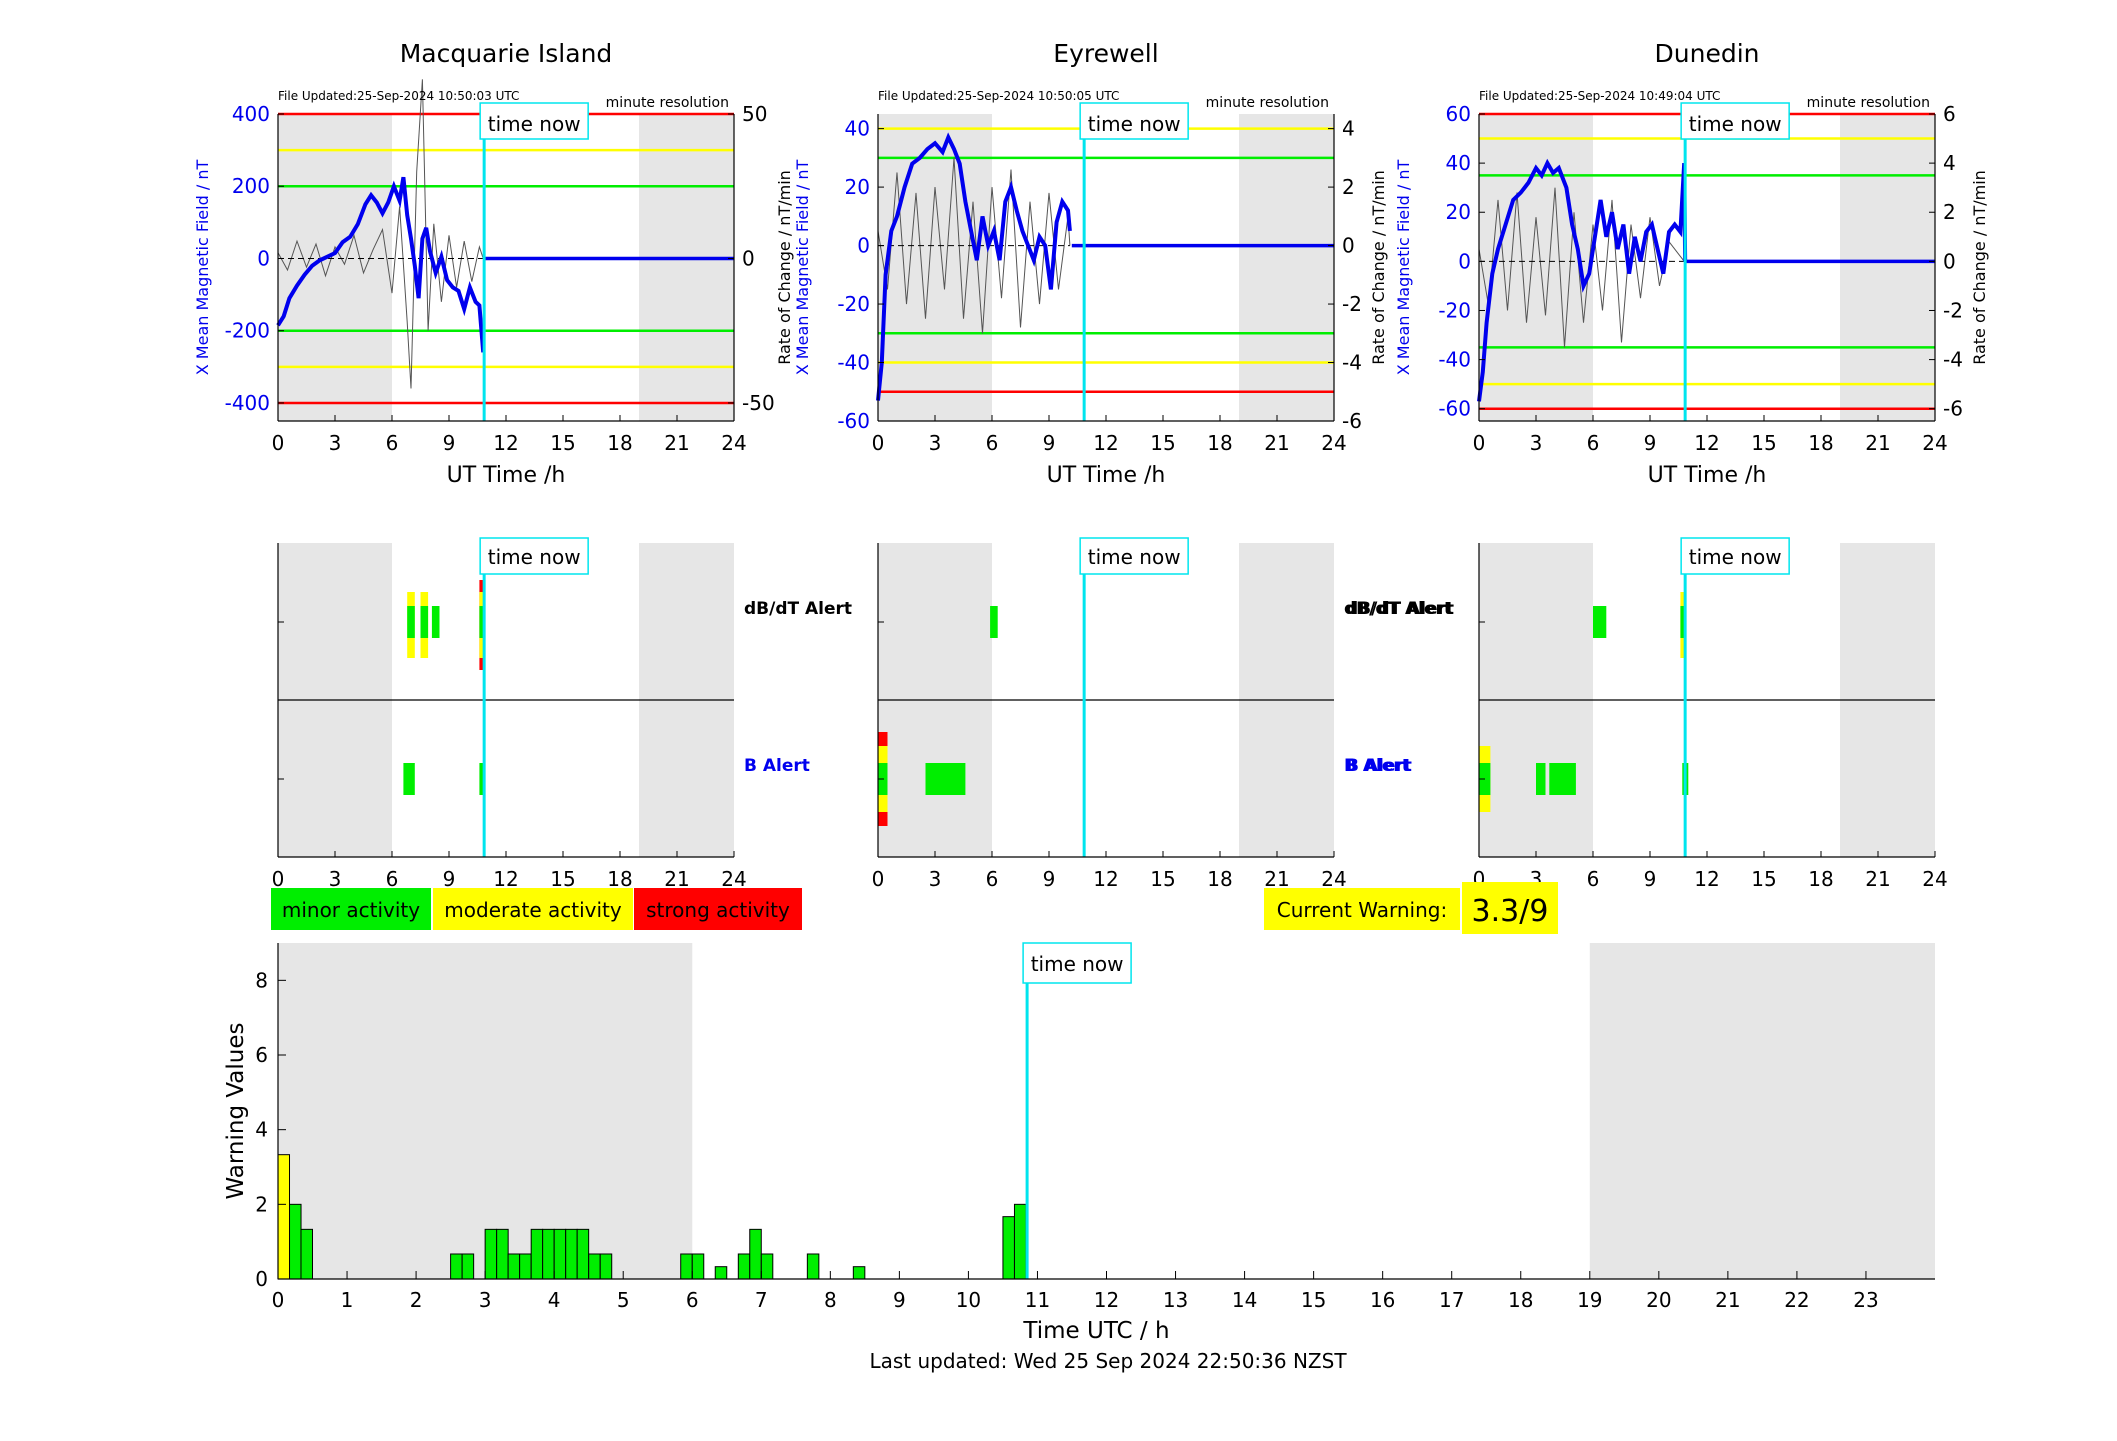 Image resolution: width=2117 pixels, height=1441 pixels. Describe the element at coordinates (236, 1110) in the screenshot. I see `y-axis-label: Warning Values` at that location.